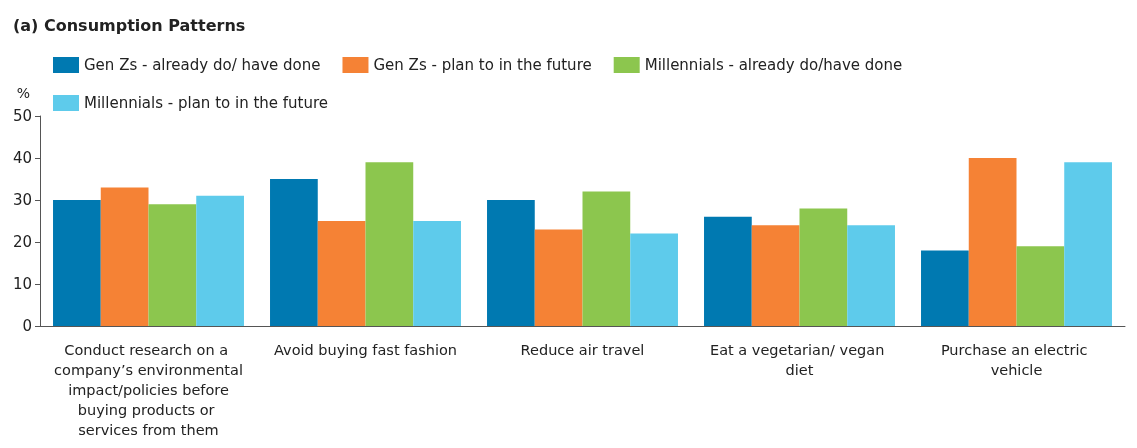 The height and width of the screenshot is (448, 1137). Describe the element at coordinates (22, 200) in the screenshot. I see `y-tick-label: 30` at that location.